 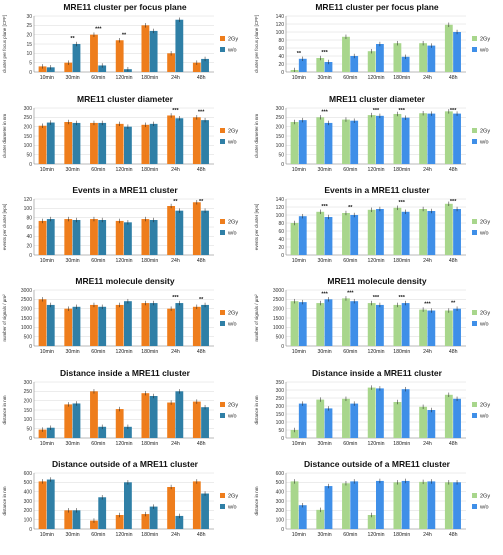 I want to click on y-tick-label: 2500, so click(x=26, y=300).